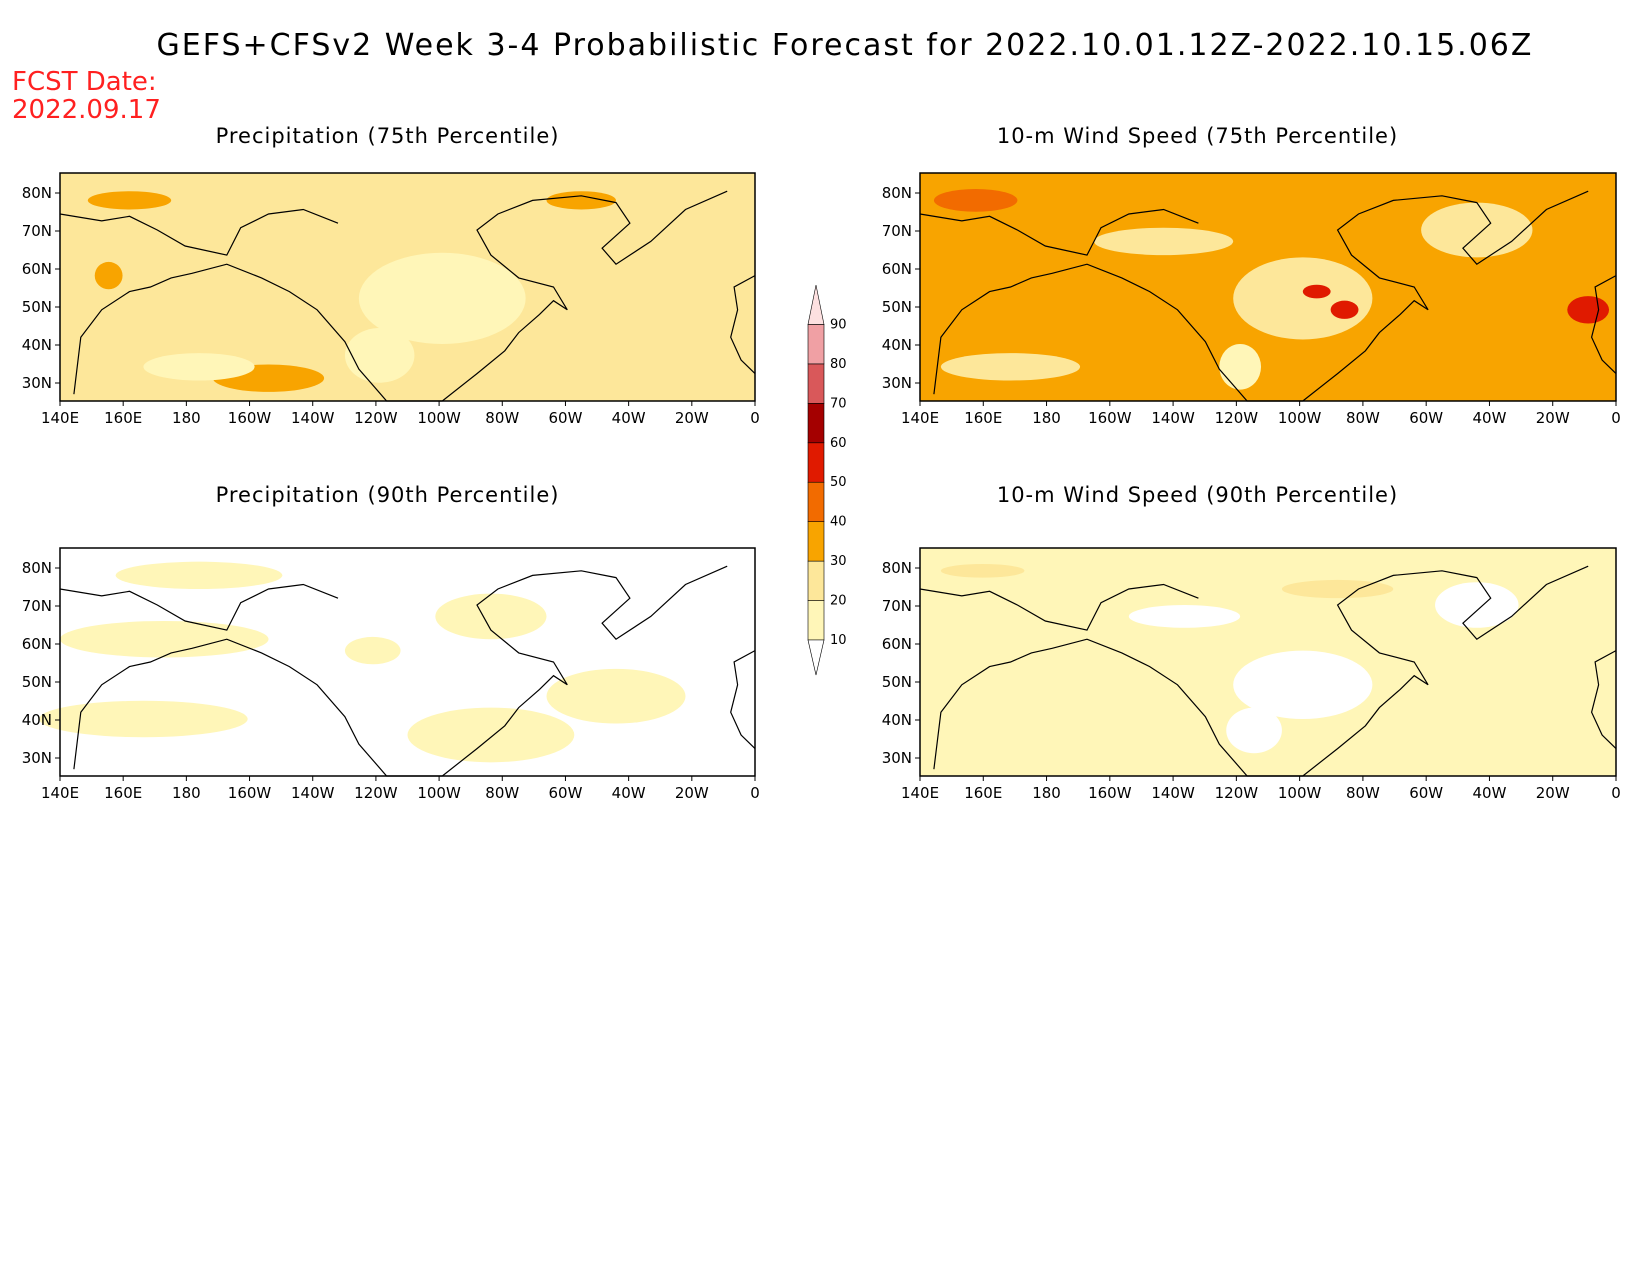 The height and width of the screenshot is (1275, 1650). I want to click on colorbar-label: 80, so click(838, 364).